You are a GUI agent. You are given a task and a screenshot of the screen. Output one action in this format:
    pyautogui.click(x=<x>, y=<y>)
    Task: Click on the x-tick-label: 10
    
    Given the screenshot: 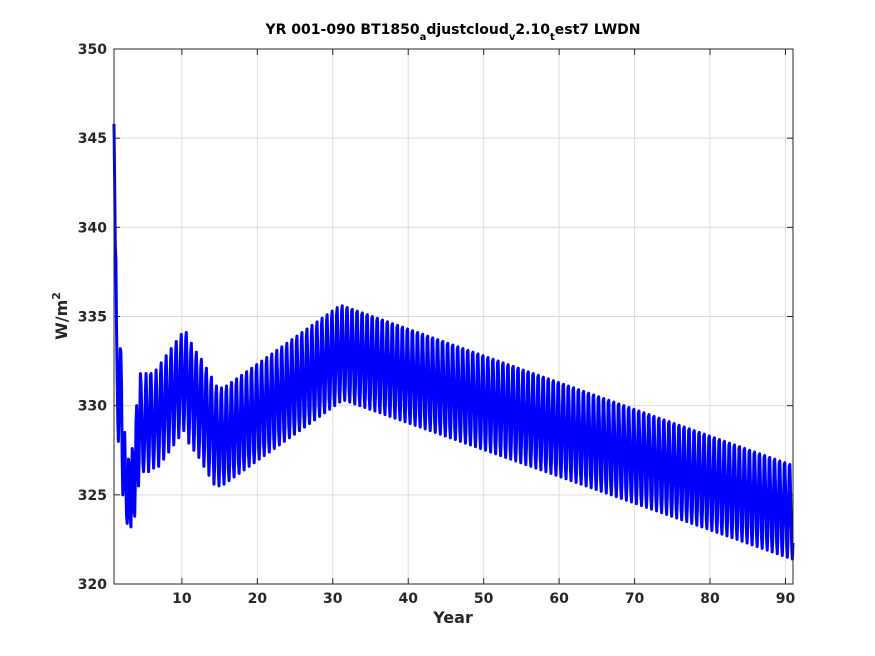 What is the action you would take?
    pyautogui.click(x=182, y=599)
    